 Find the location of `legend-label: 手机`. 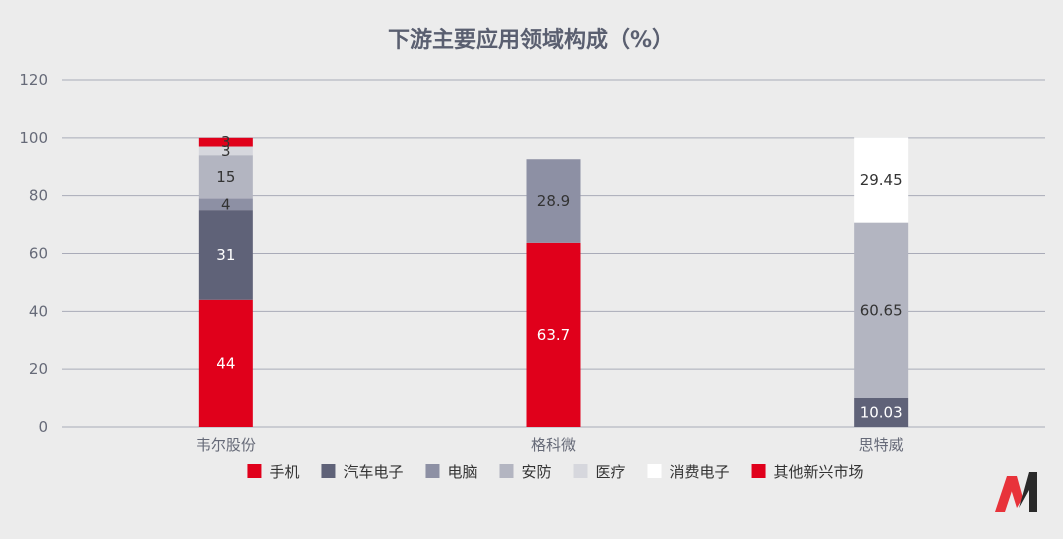

legend-label: 手机 is located at coordinates (284, 472).